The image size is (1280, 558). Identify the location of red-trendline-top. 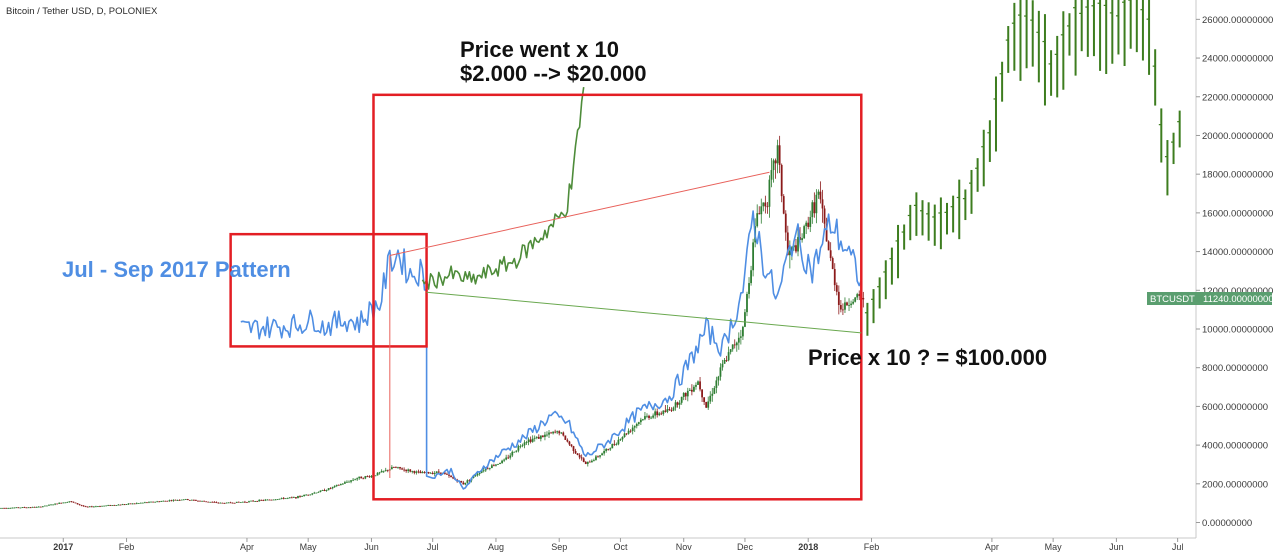
(579, 213).